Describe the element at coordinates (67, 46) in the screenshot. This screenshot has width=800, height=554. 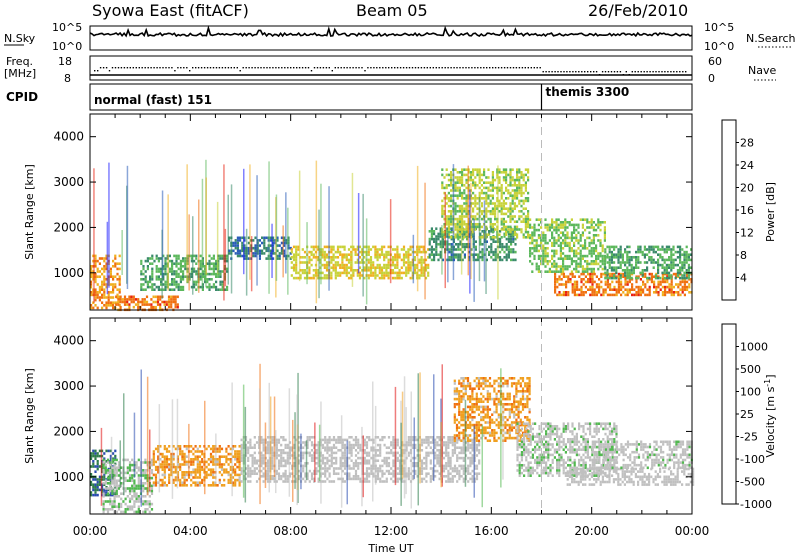
I see `noise-left-tick-bottom: 10^0` at that location.